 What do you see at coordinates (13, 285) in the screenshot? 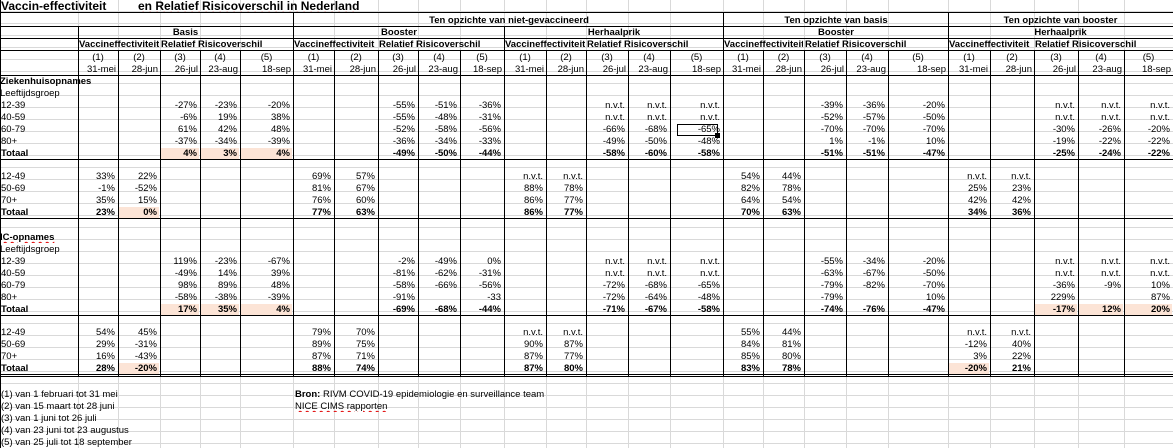
I see `row-label: 60-79` at bounding box center [13, 285].